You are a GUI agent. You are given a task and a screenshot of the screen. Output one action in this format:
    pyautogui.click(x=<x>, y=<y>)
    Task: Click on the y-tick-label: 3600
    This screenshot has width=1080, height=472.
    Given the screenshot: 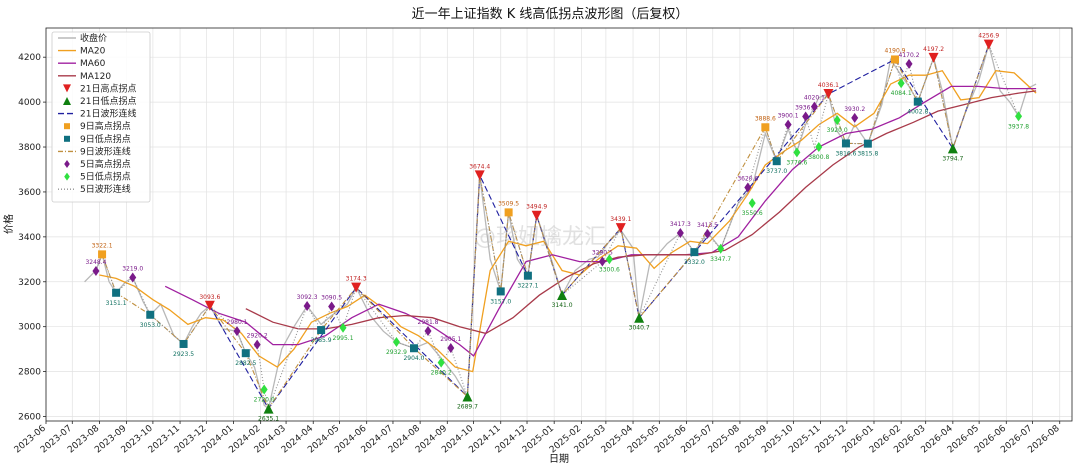 What is the action you would take?
    pyautogui.click(x=29, y=193)
    